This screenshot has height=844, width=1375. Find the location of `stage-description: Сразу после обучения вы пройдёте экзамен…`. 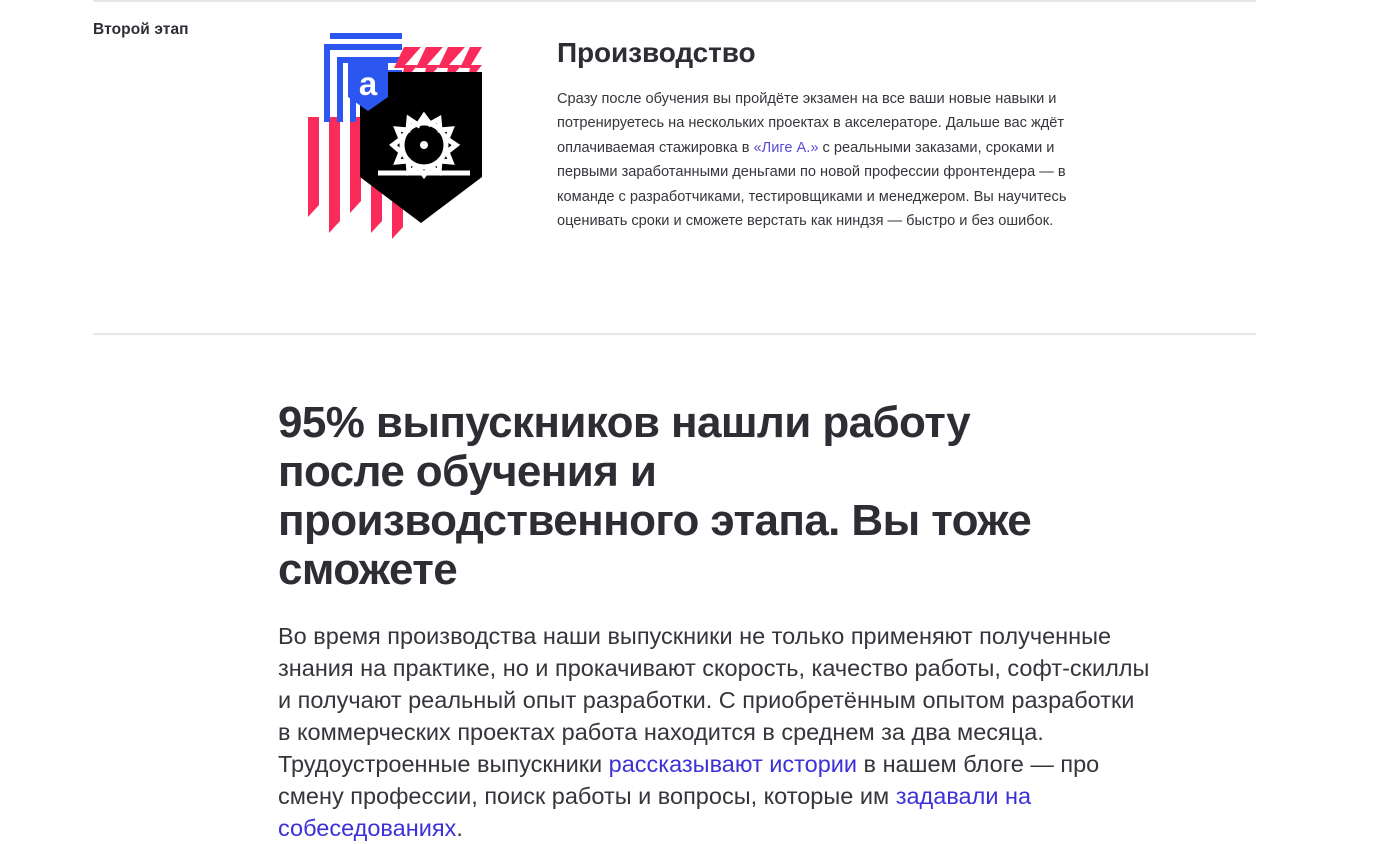

stage-description: Сразу после обучения вы пройдёте экзамен… is located at coordinates (817, 160).